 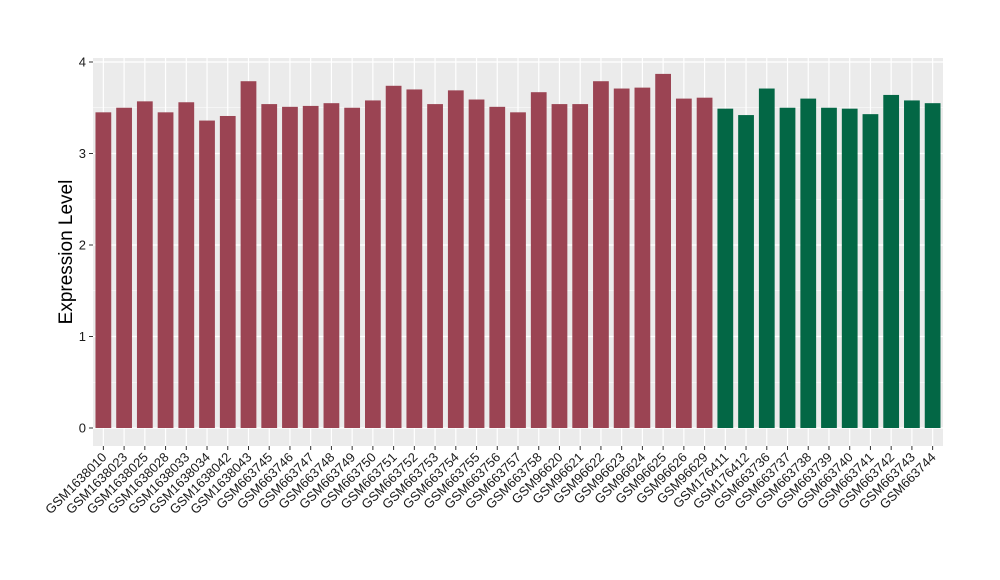 What do you see at coordinates (82, 153) in the screenshot?
I see `y-tick-label: 3` at bounding box center [82, 153].